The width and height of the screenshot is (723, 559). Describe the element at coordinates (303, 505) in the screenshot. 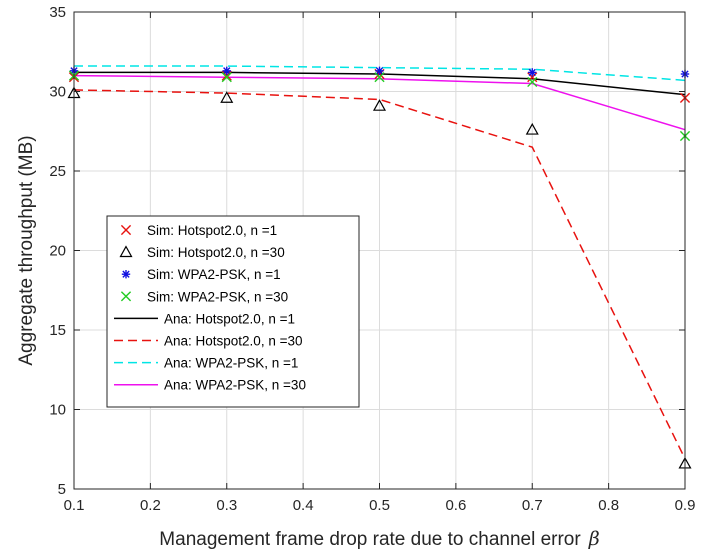

I see `x-tick-label: 0.4` at that location.